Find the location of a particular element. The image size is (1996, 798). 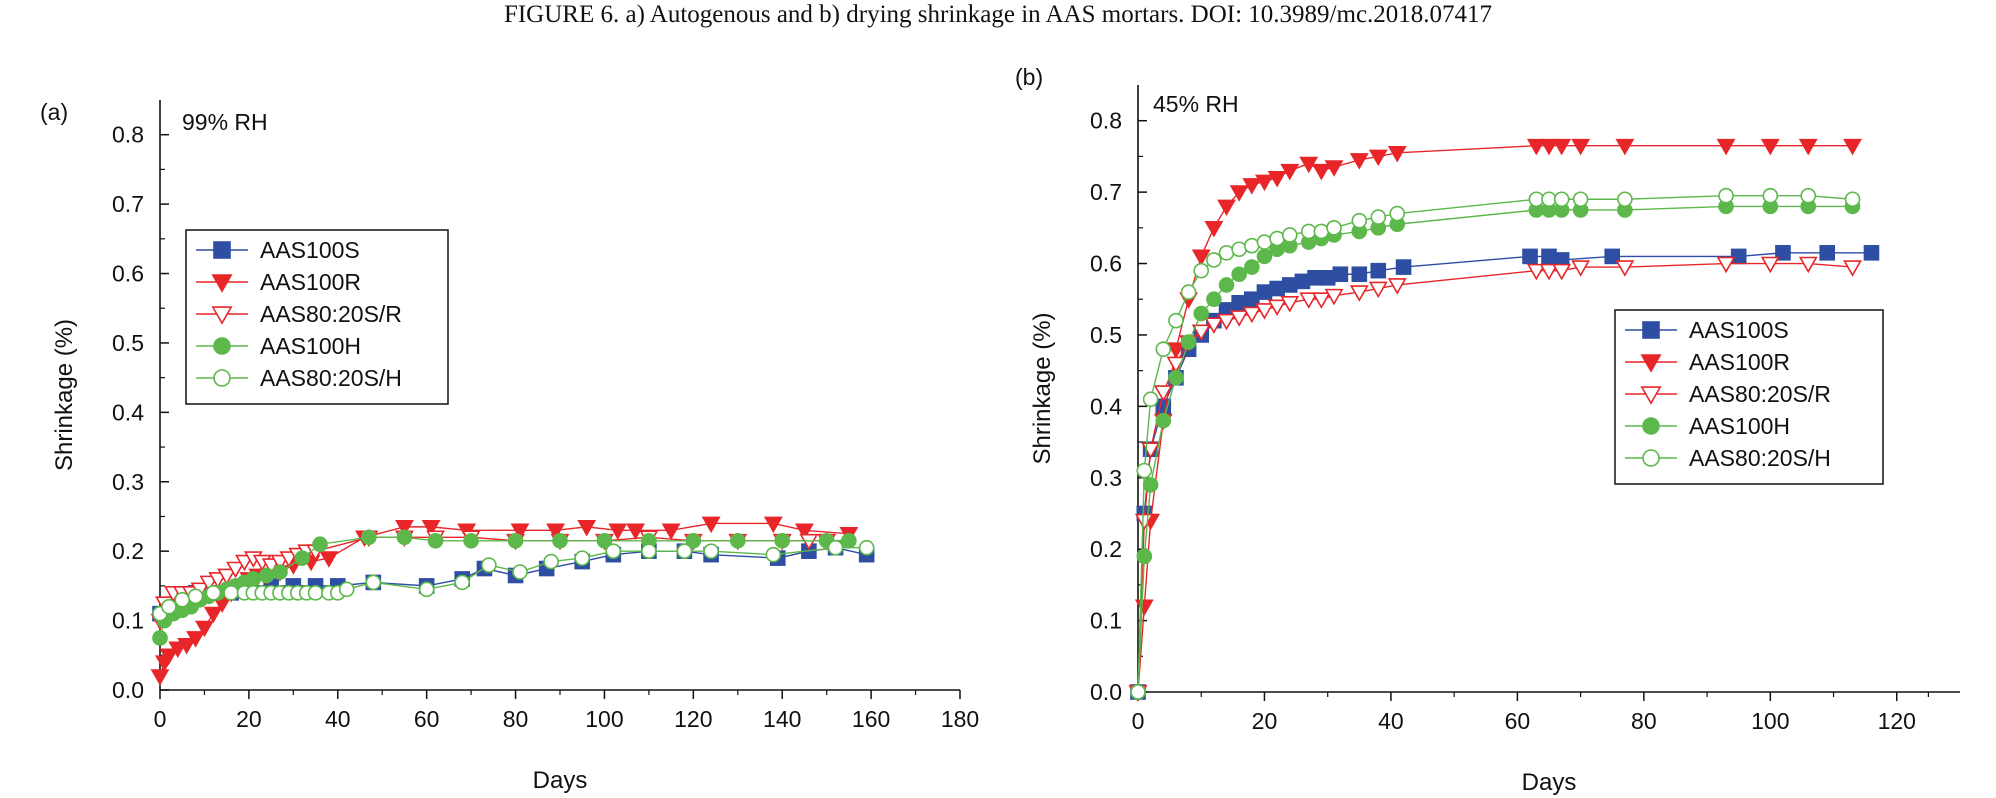

x-tick-label: 180 is located at coordinates (960, 719).